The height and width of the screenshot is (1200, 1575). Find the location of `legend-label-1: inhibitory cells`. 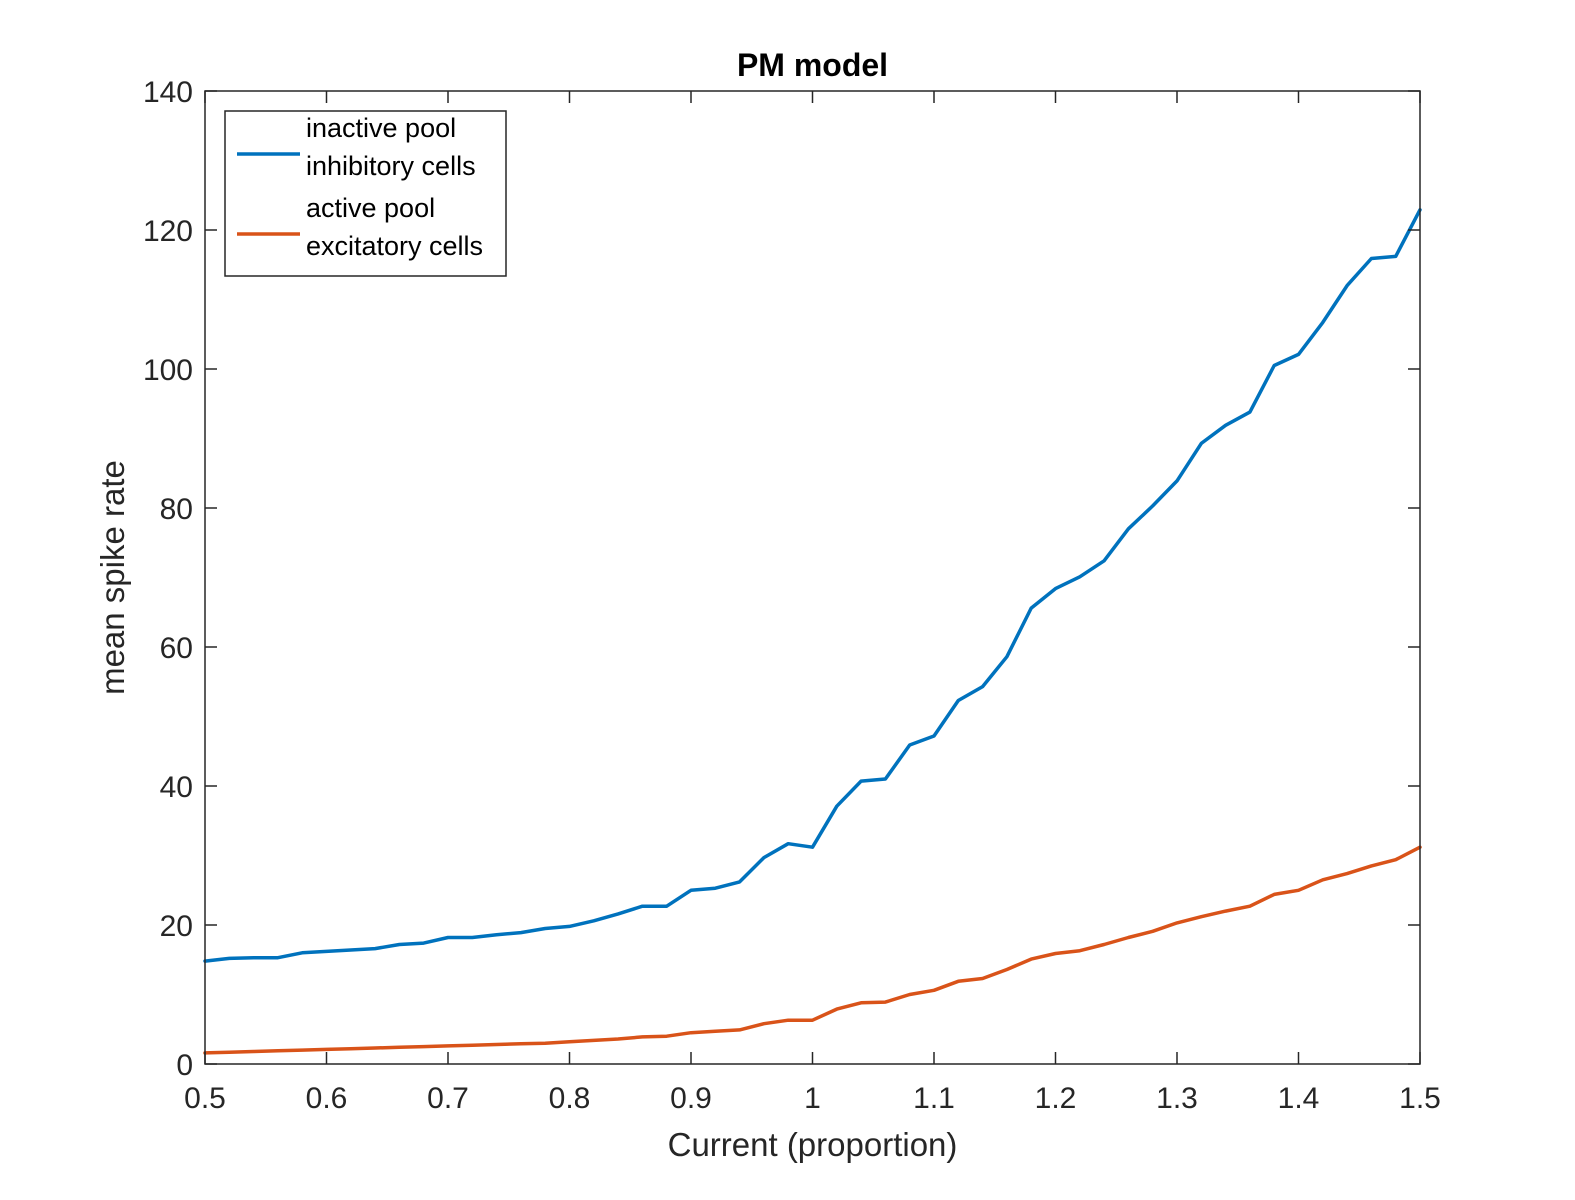

legend-label-1: inhibitory cells is located at coordinates (391, 166).